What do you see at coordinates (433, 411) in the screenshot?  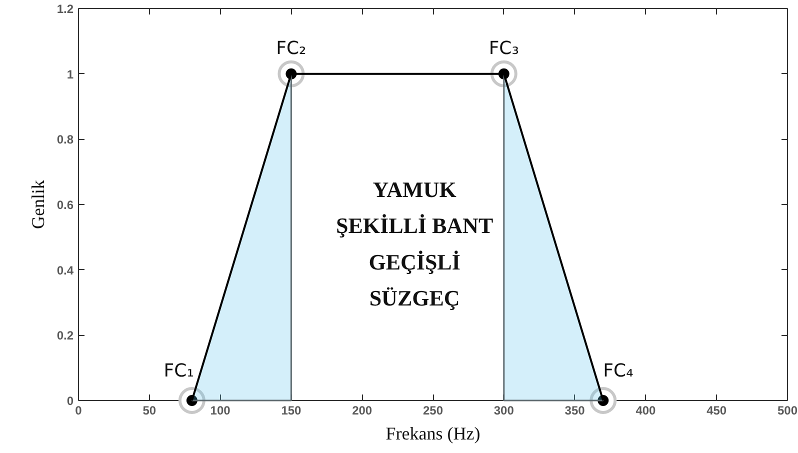 I see `x-tick-label: 250` at bounding box center [433, 411].